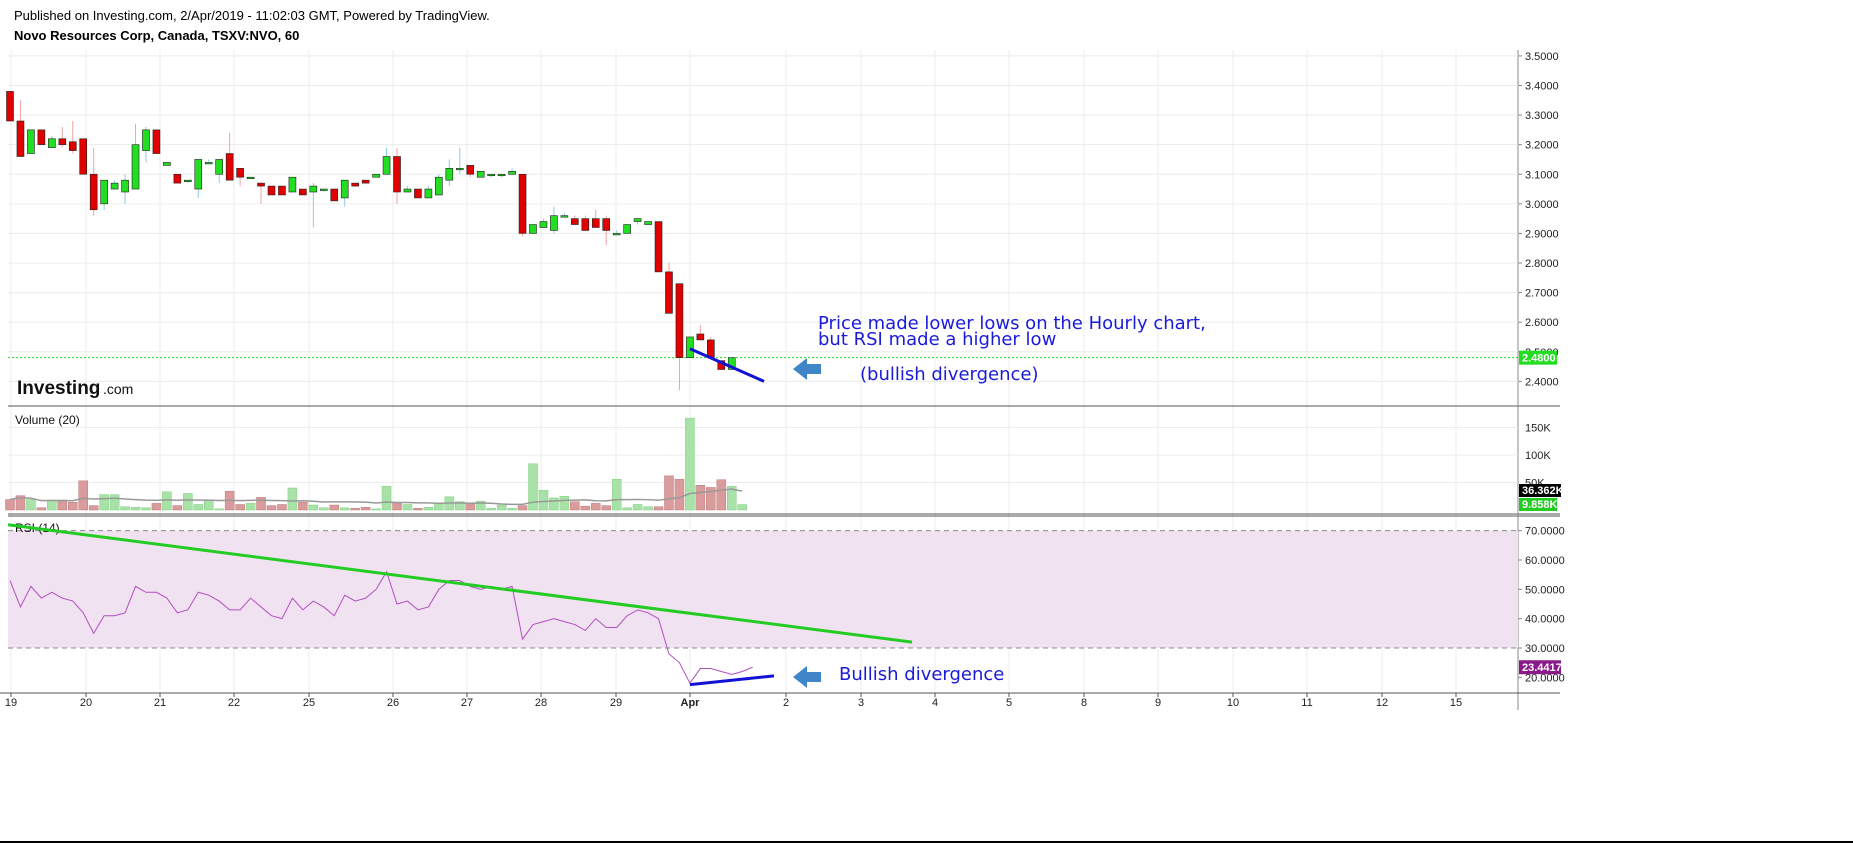 Image resolution: width=1853 pixels, height=844 pixels. I want to click on rsi-tick-label: 50.0000, so click(1545, 590).